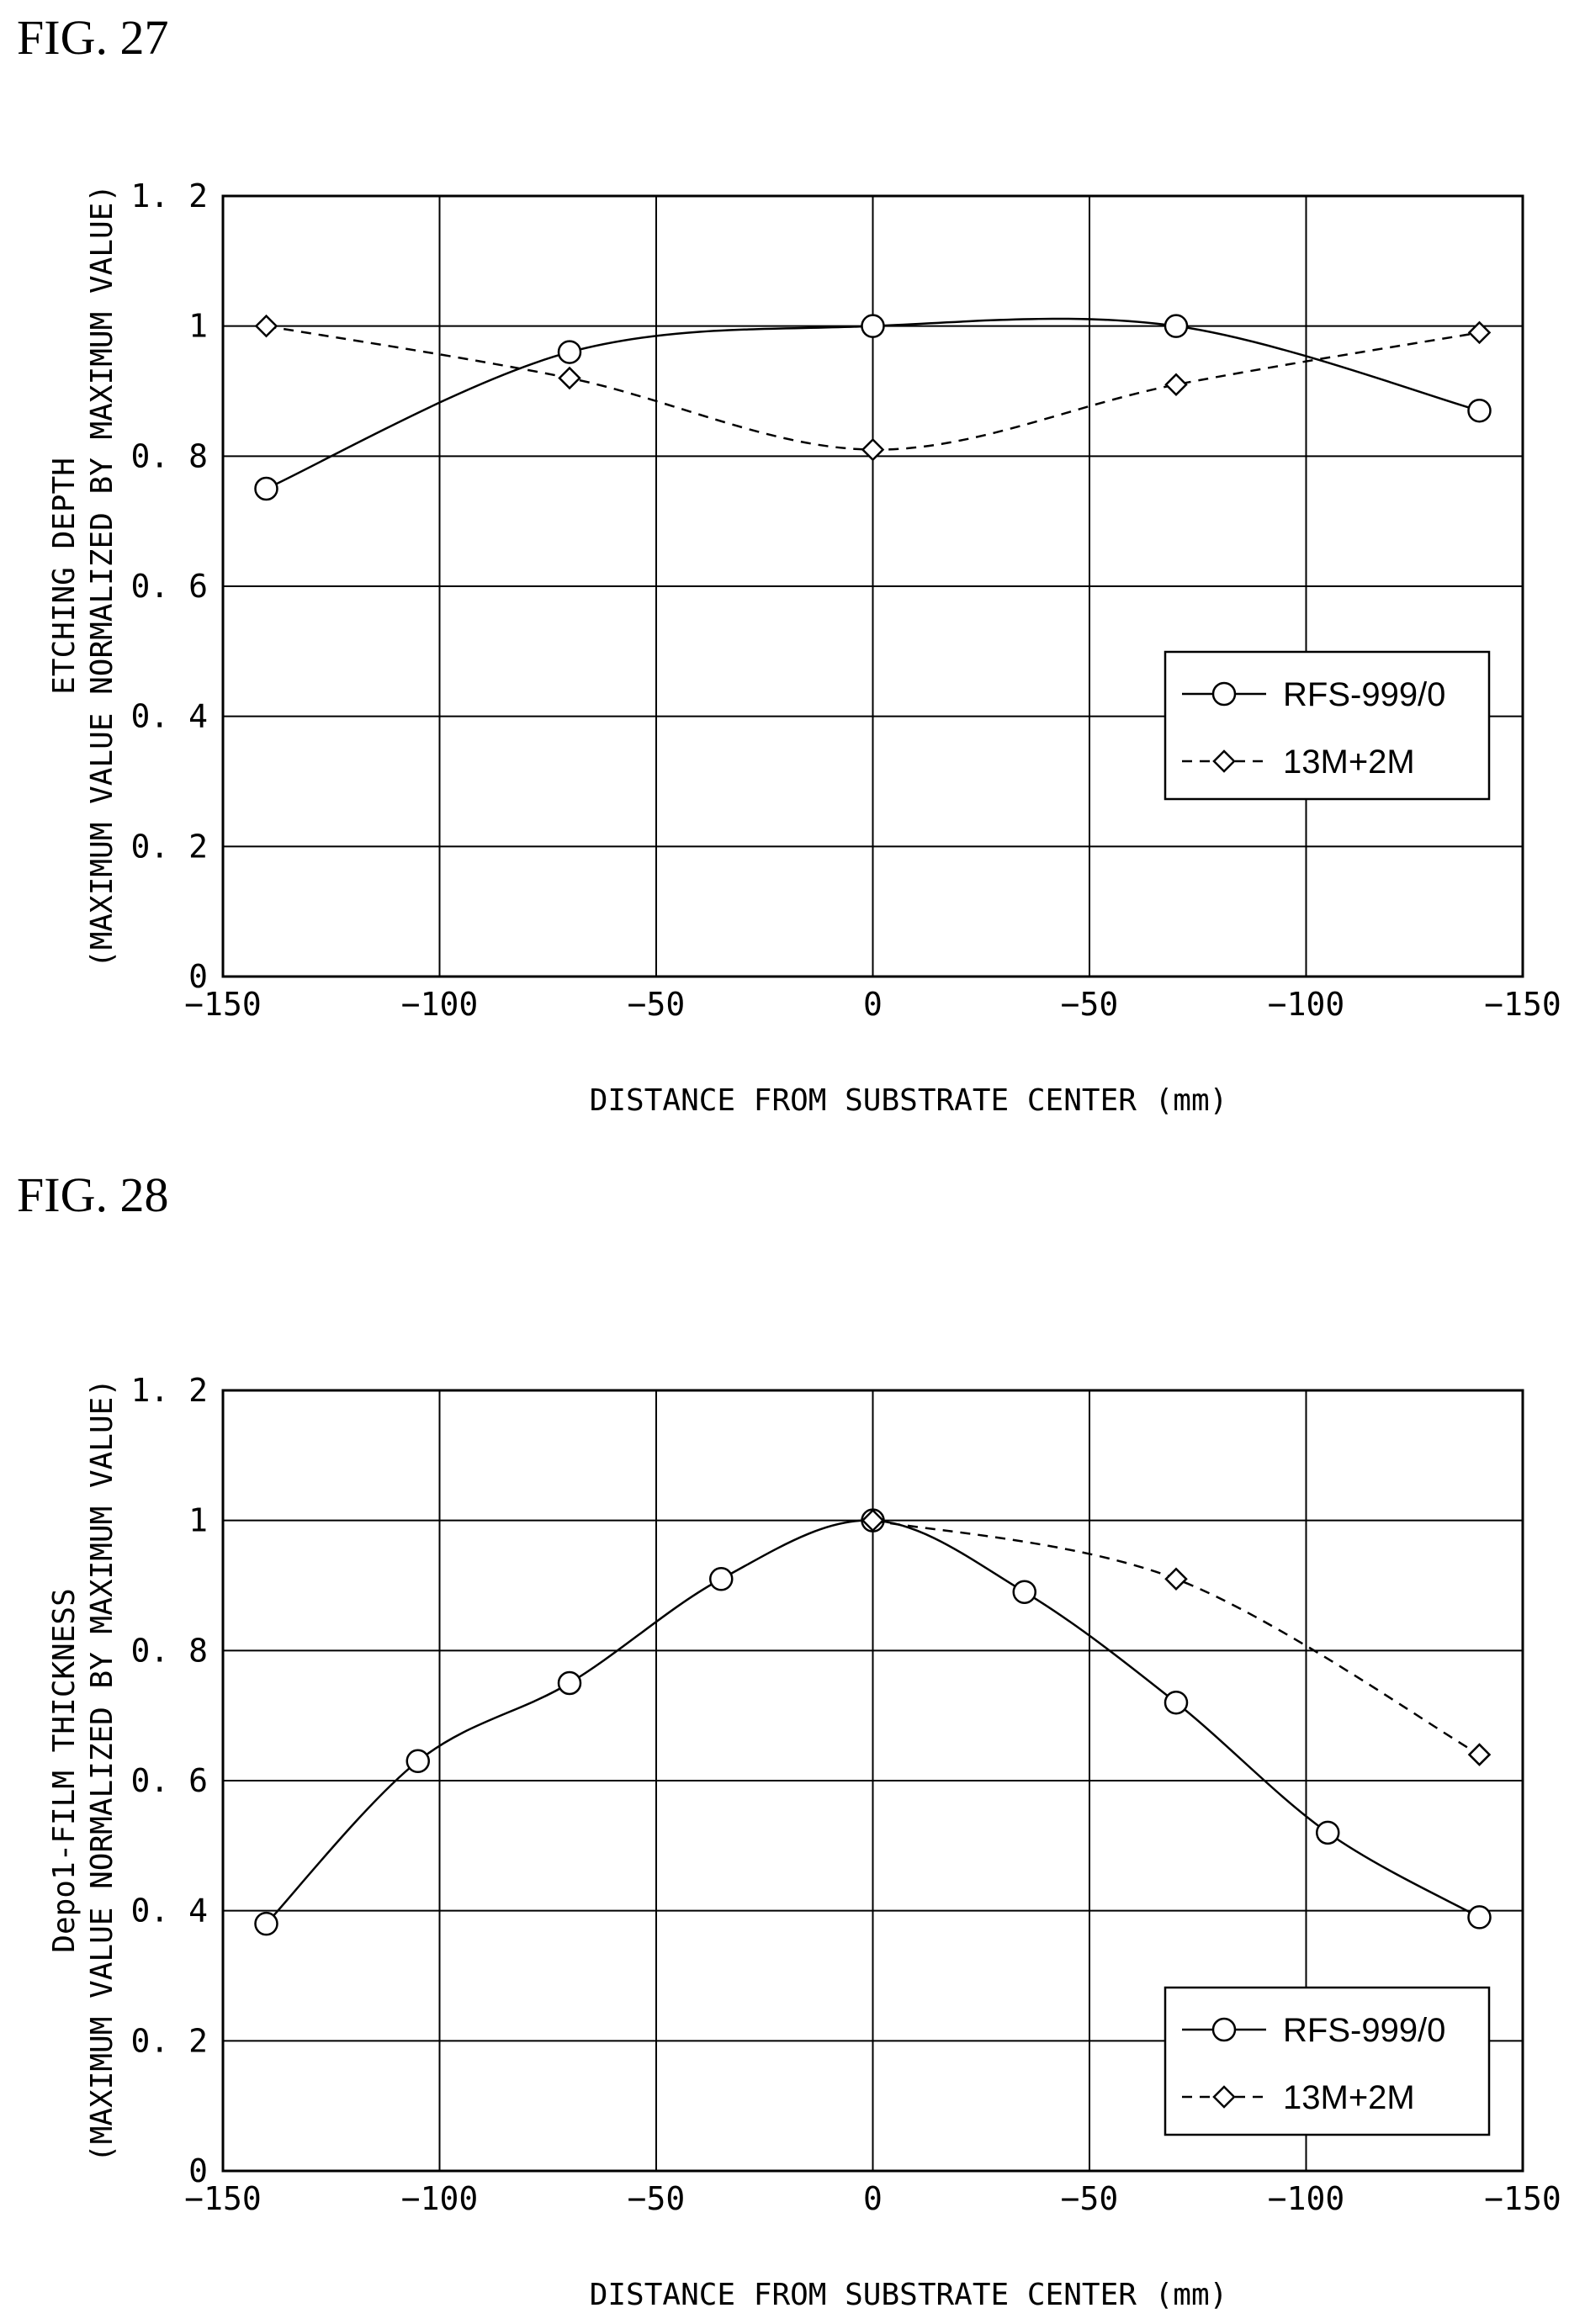 This screenshot has width=1569, height=2324. Describe the element at coordinates (65, 577) in the screenshot. I see `y-axis-label-line1: ETCHING DEPTH` at that location.